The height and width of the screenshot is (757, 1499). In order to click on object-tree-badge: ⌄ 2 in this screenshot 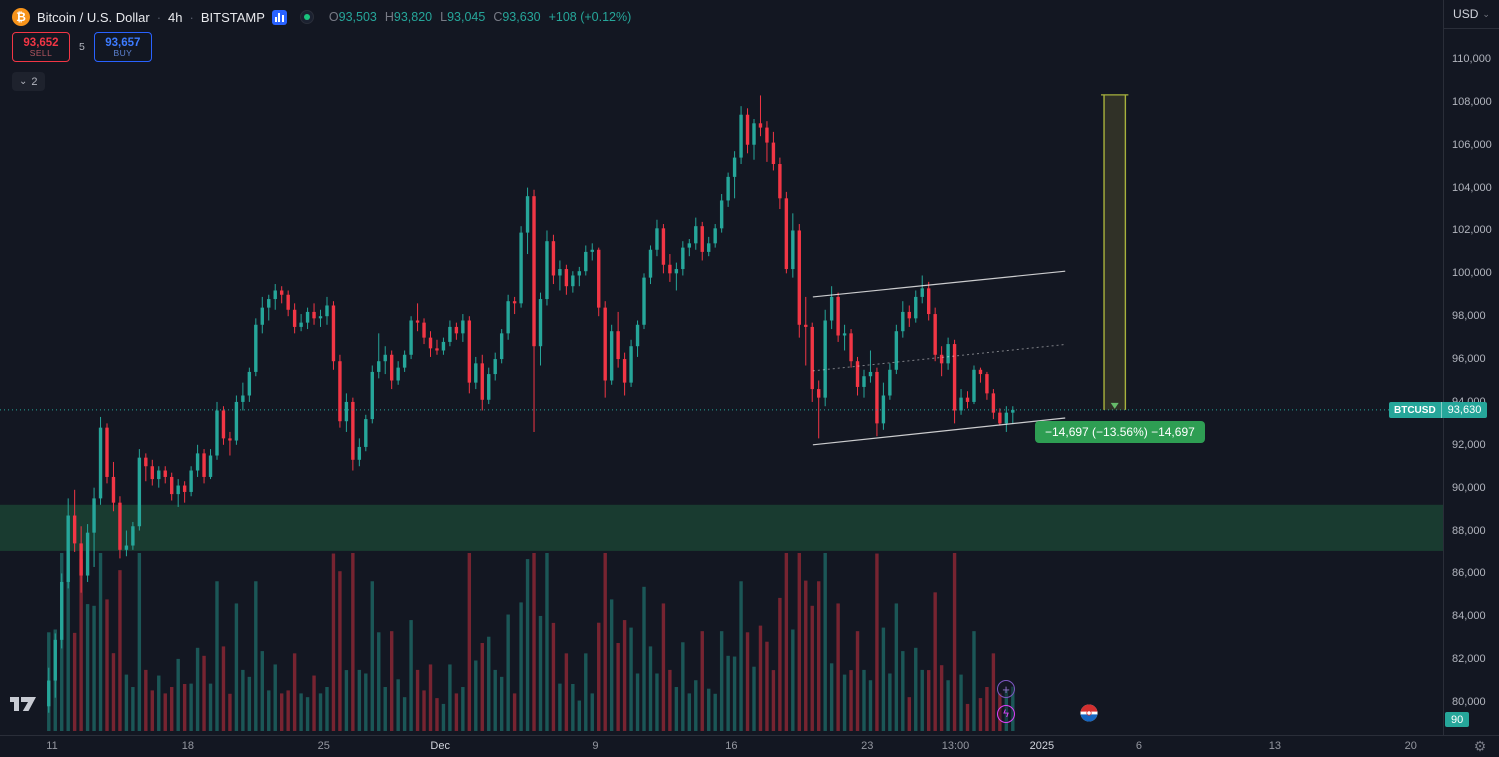, I will do `click(28, 81)`.